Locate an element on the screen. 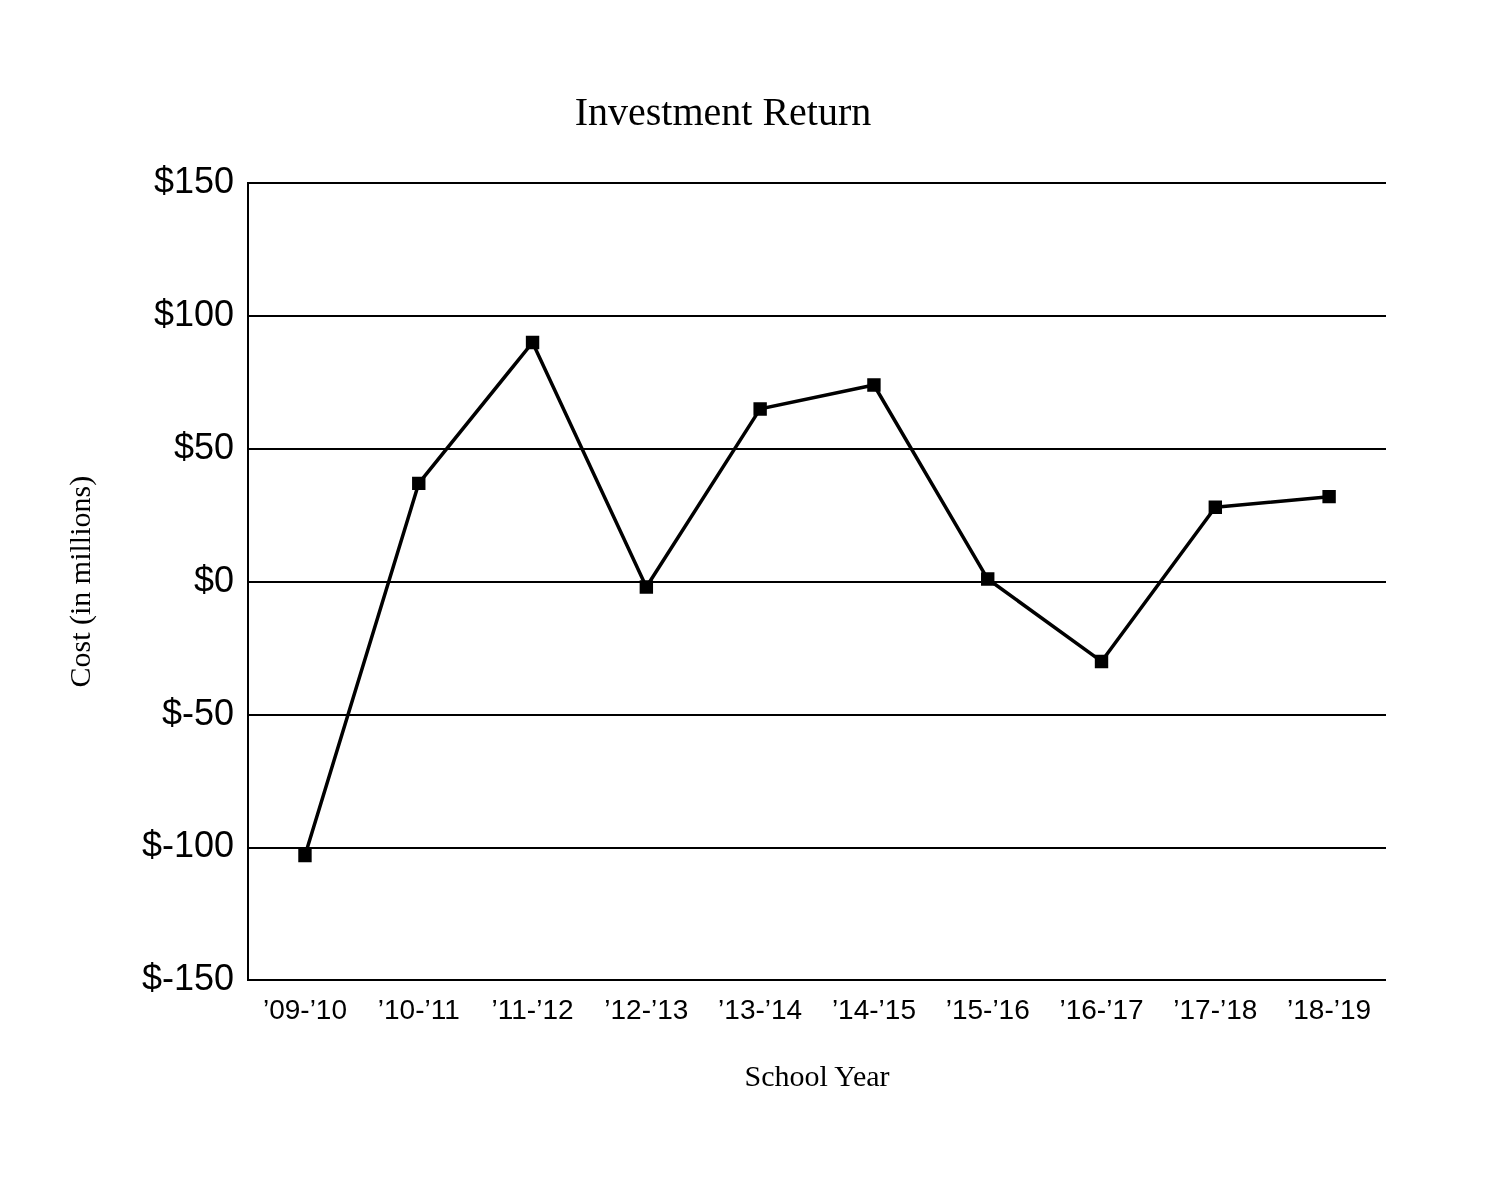  y-axis-title: Cost (in millions) is located at coordinates (79, 581).